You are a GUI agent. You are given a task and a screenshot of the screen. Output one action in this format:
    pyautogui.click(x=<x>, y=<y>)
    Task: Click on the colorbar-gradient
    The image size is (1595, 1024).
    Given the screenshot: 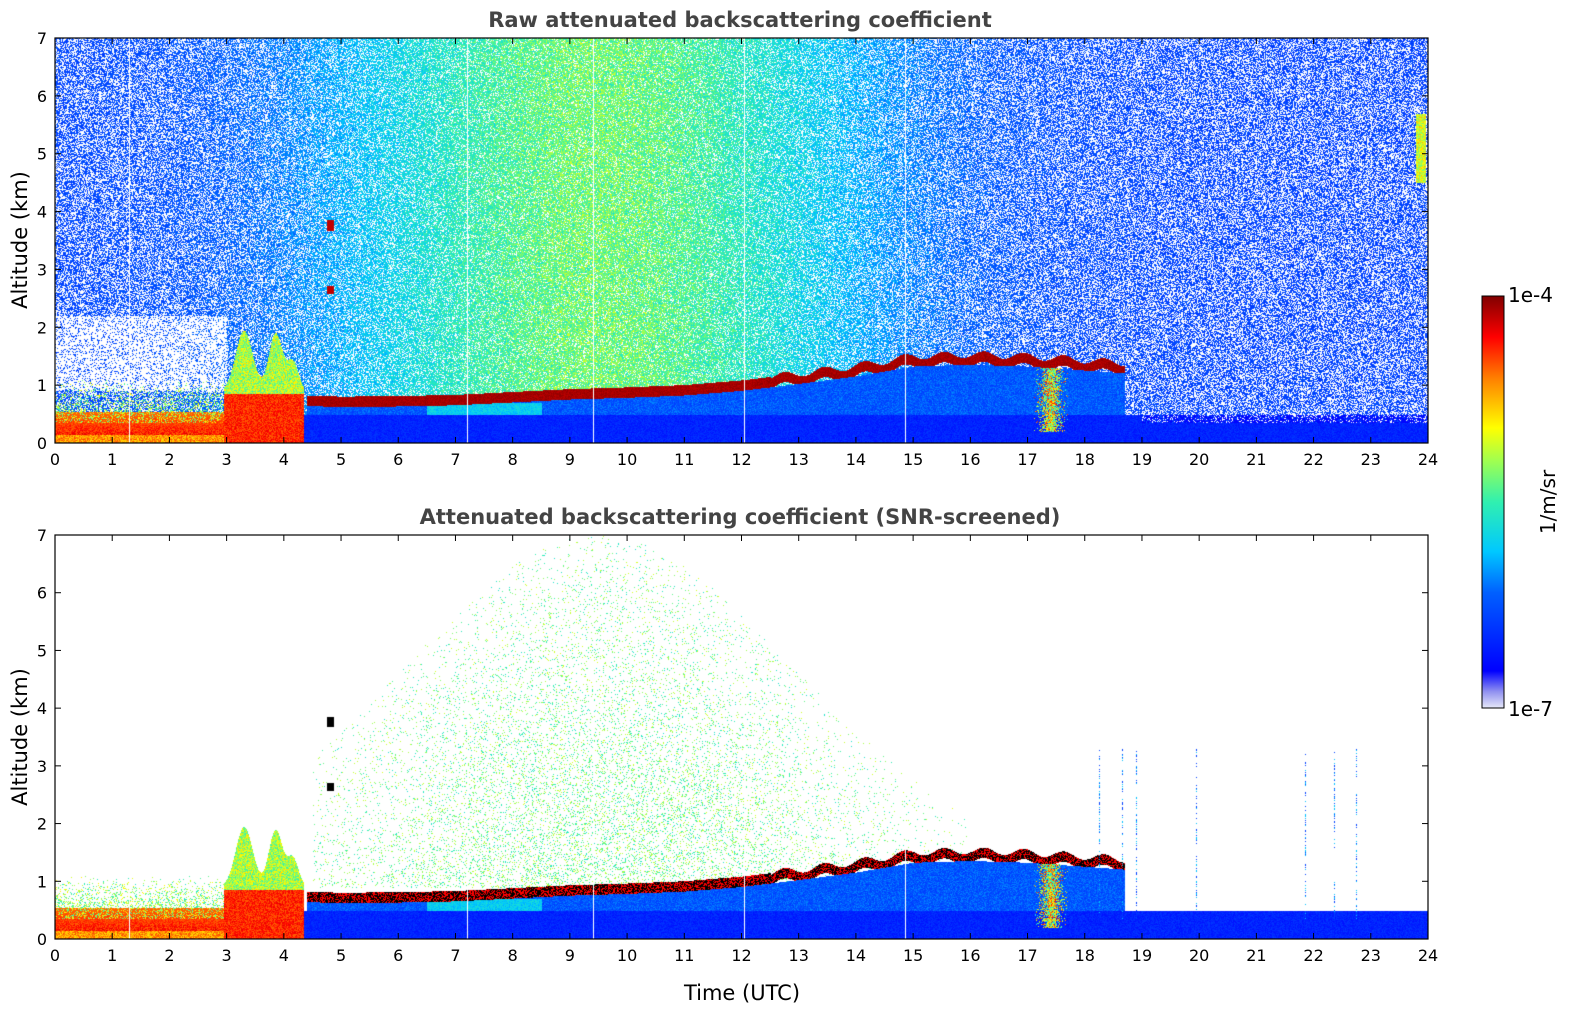 What is the action you would take?
    pyautogui.click(x=1493, y=502)
    